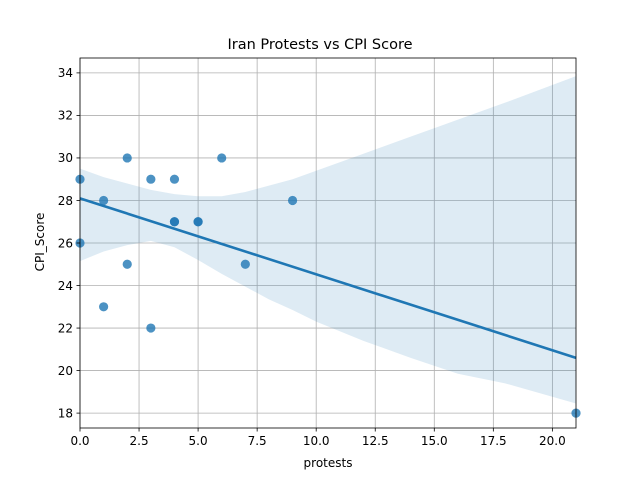 The width and height of the screenshot is (640, 480). Describe the element at coordinates (434, 441) in the screenshot. I see `x-tick-label: 15.0` at that location.